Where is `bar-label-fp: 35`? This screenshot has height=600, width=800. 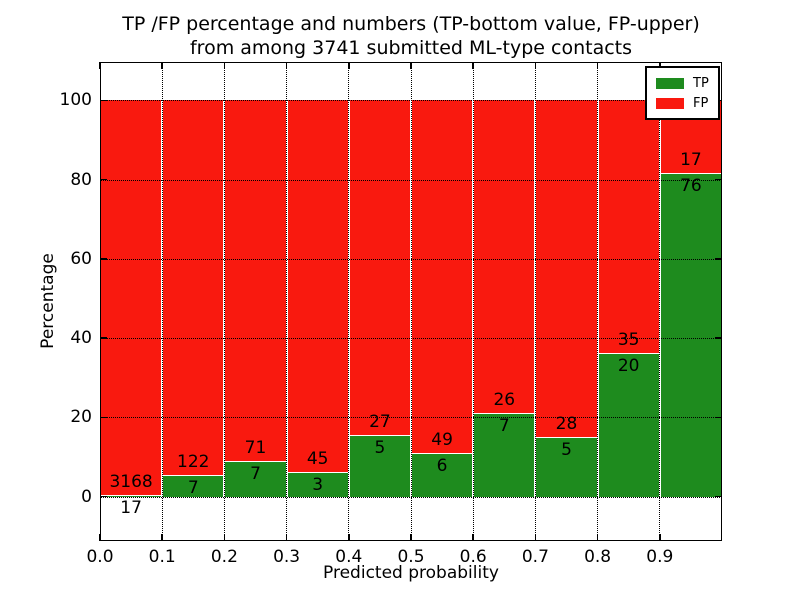
bar-label-fp: 35 is located at coordinates (628, 339).